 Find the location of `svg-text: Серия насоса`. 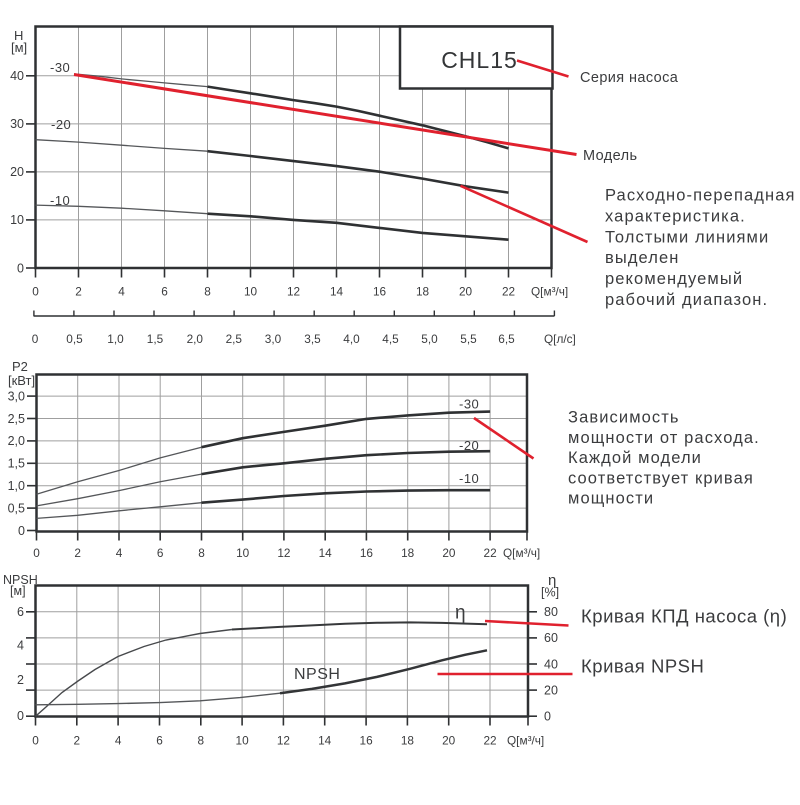

svg-text: Серия насоса is located at coordinates (629, 78).